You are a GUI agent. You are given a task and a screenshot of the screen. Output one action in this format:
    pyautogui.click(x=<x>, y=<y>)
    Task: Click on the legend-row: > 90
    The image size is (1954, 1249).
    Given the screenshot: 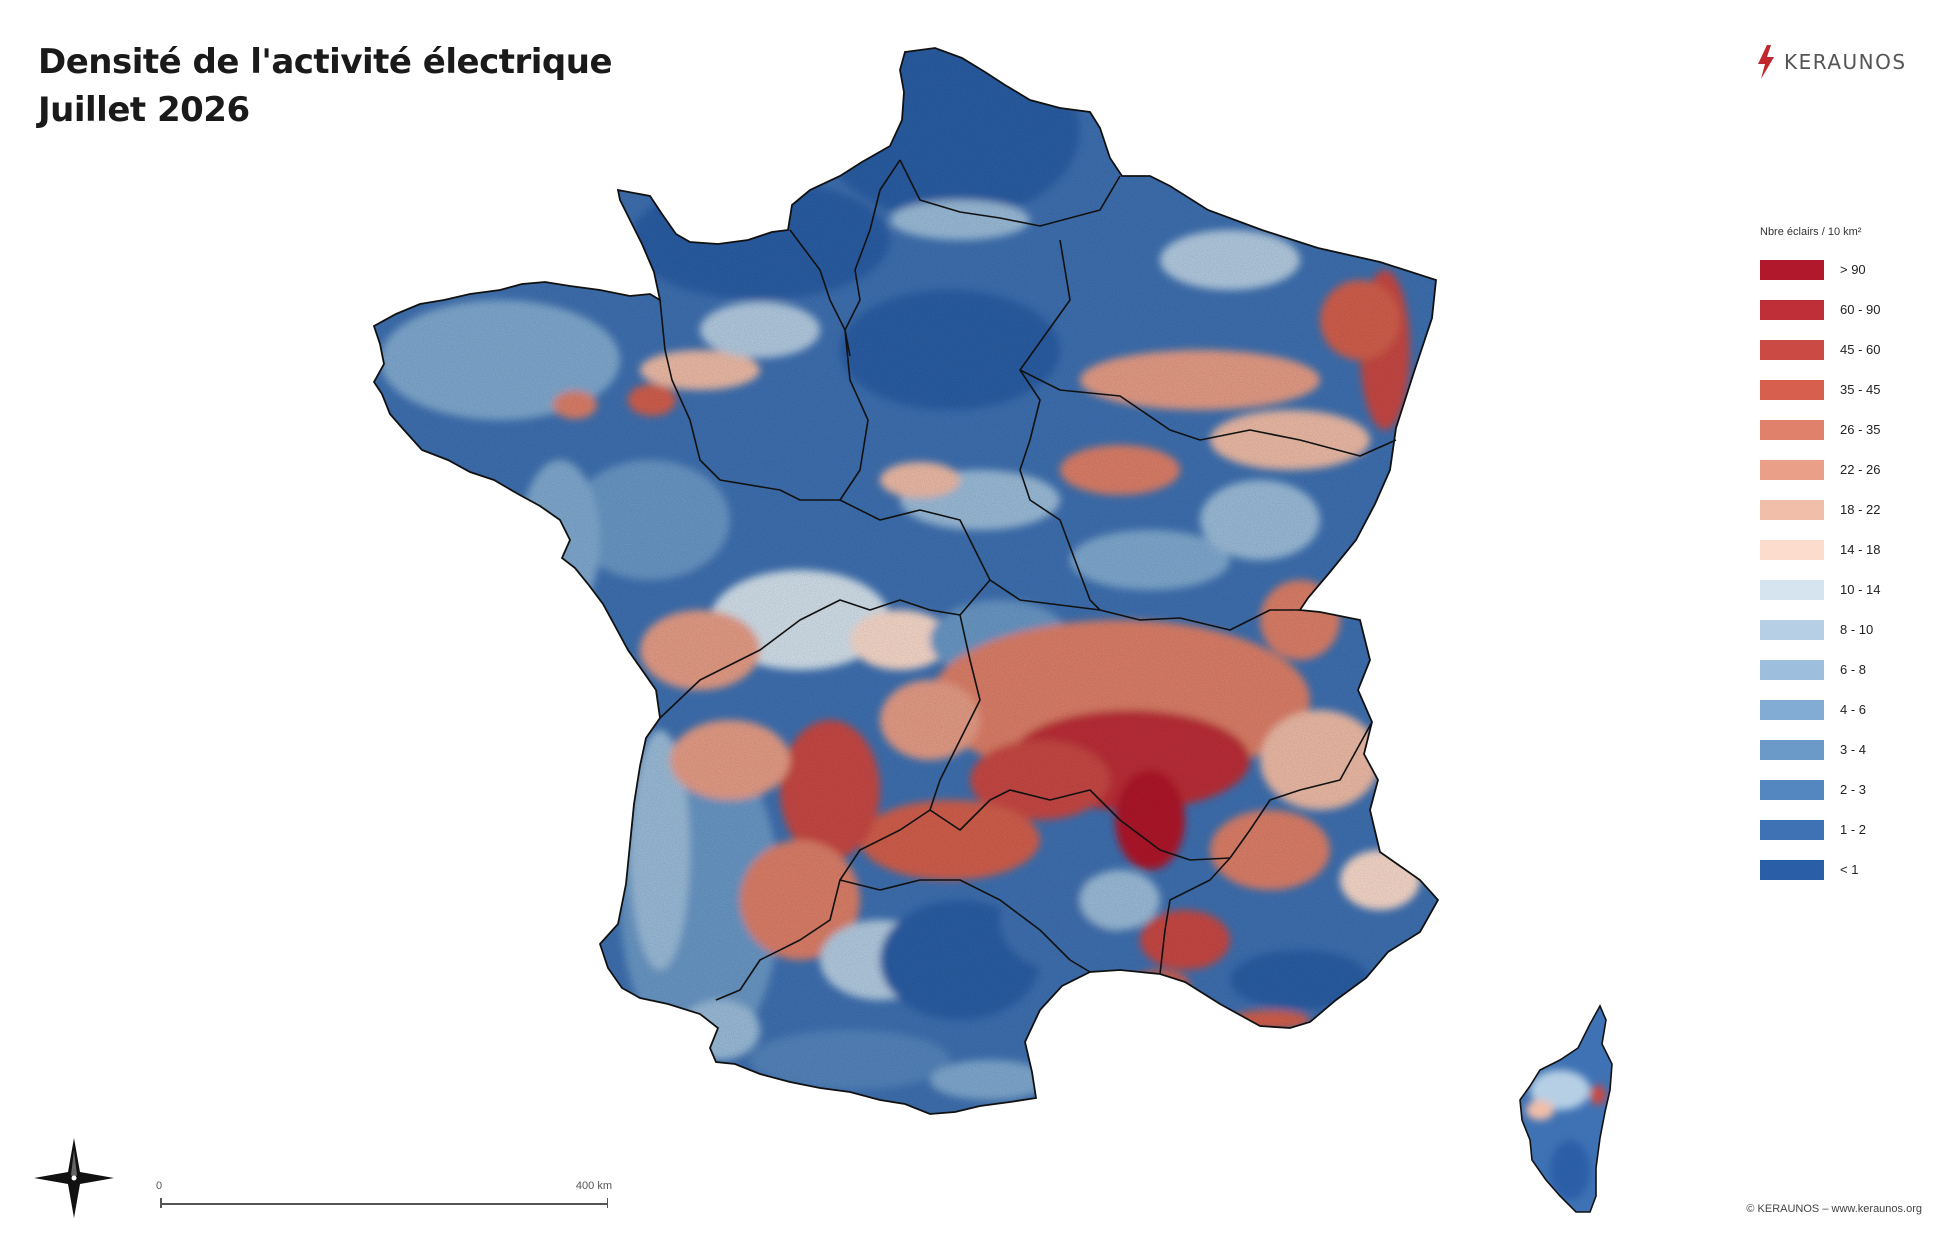 What is the action you would take?
    pyautogui.click(x=1840, y=280)
    